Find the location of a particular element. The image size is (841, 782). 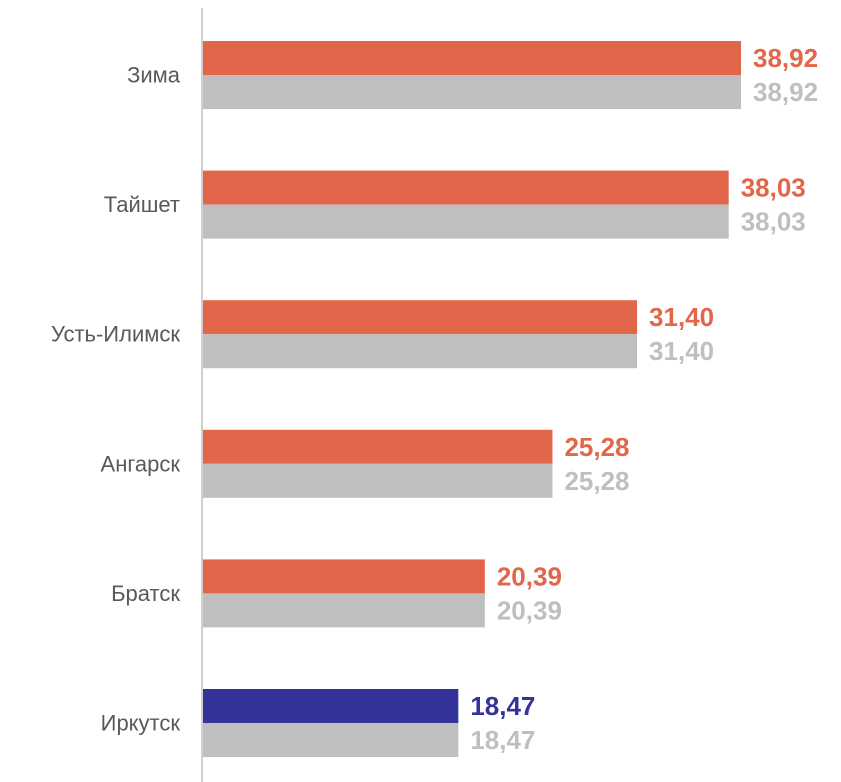

data-label-secondary: 20,39 is located at coordinates (529, 610).